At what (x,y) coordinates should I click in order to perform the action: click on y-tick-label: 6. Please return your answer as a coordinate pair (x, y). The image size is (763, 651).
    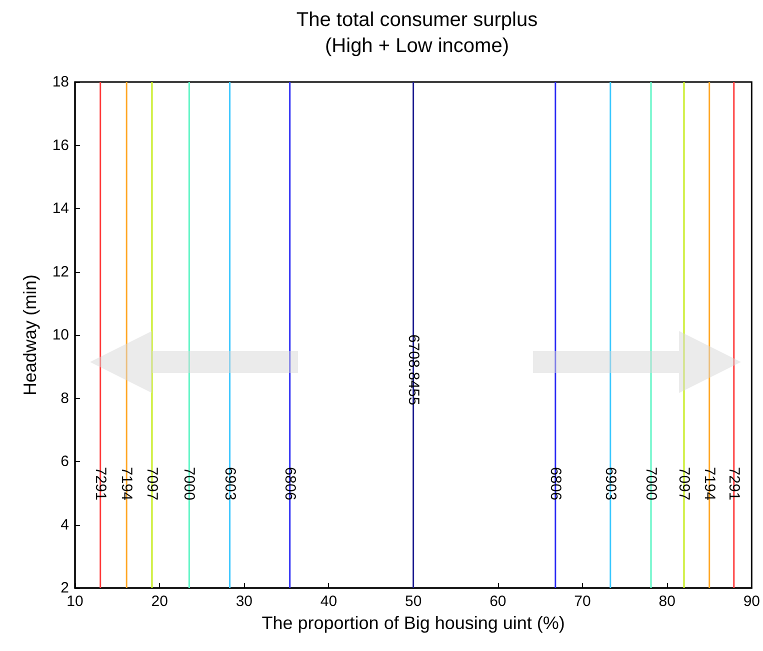
    Looking at the image, I should click on (64, 461).